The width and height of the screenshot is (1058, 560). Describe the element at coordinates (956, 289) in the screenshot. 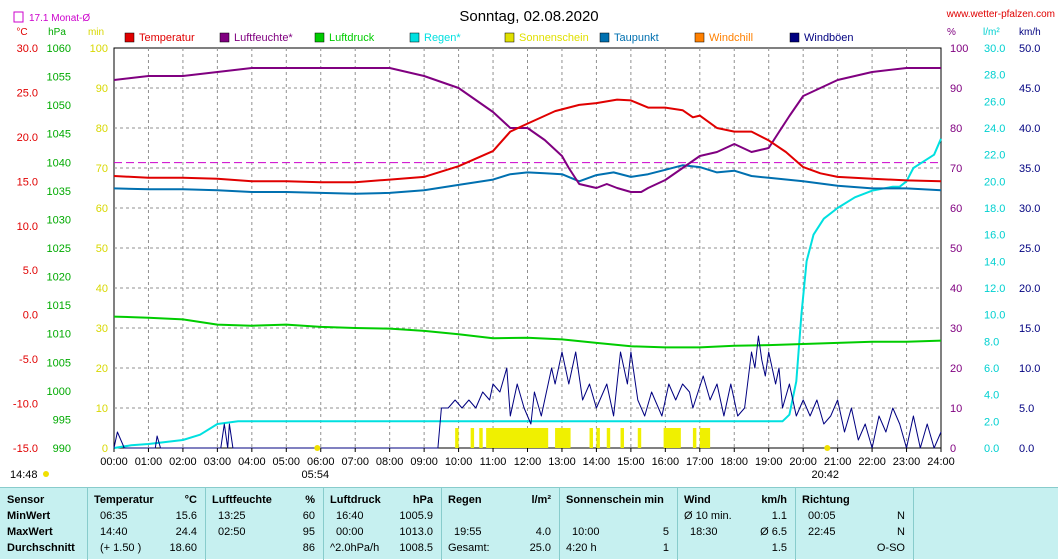

I see `humidity-tick-label: 40` at that location.